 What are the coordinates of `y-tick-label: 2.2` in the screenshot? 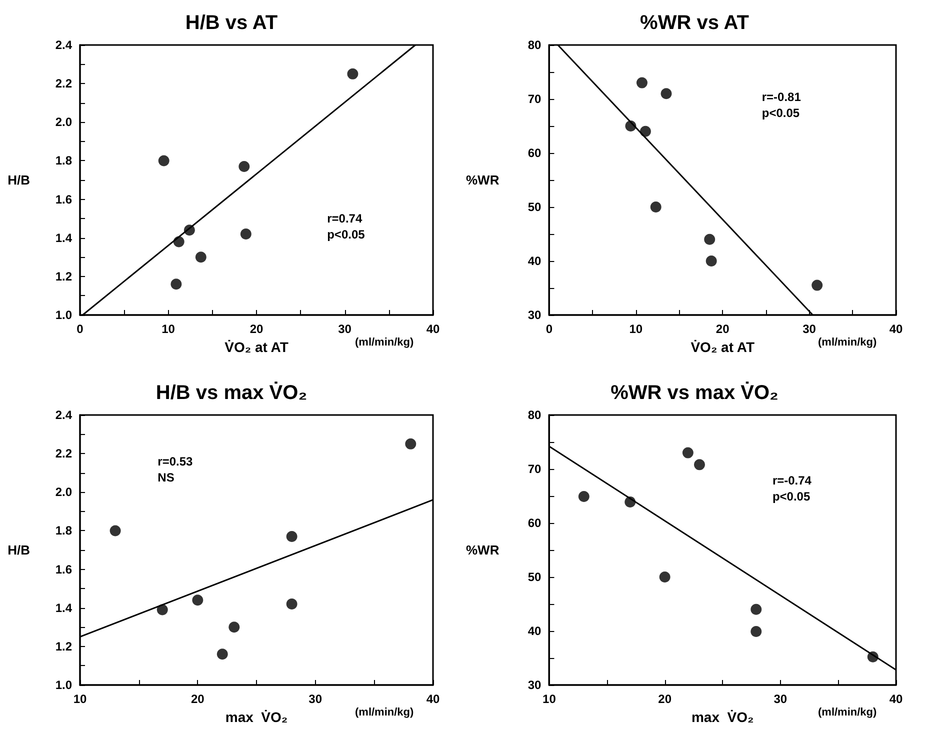 It's located at (63, 83).